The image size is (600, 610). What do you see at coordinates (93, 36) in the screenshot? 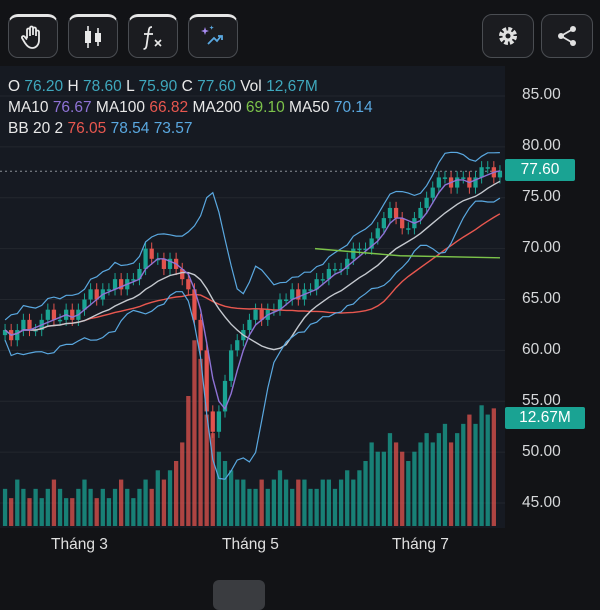
I see `candlestick-button` at bounding box center [93, 36].